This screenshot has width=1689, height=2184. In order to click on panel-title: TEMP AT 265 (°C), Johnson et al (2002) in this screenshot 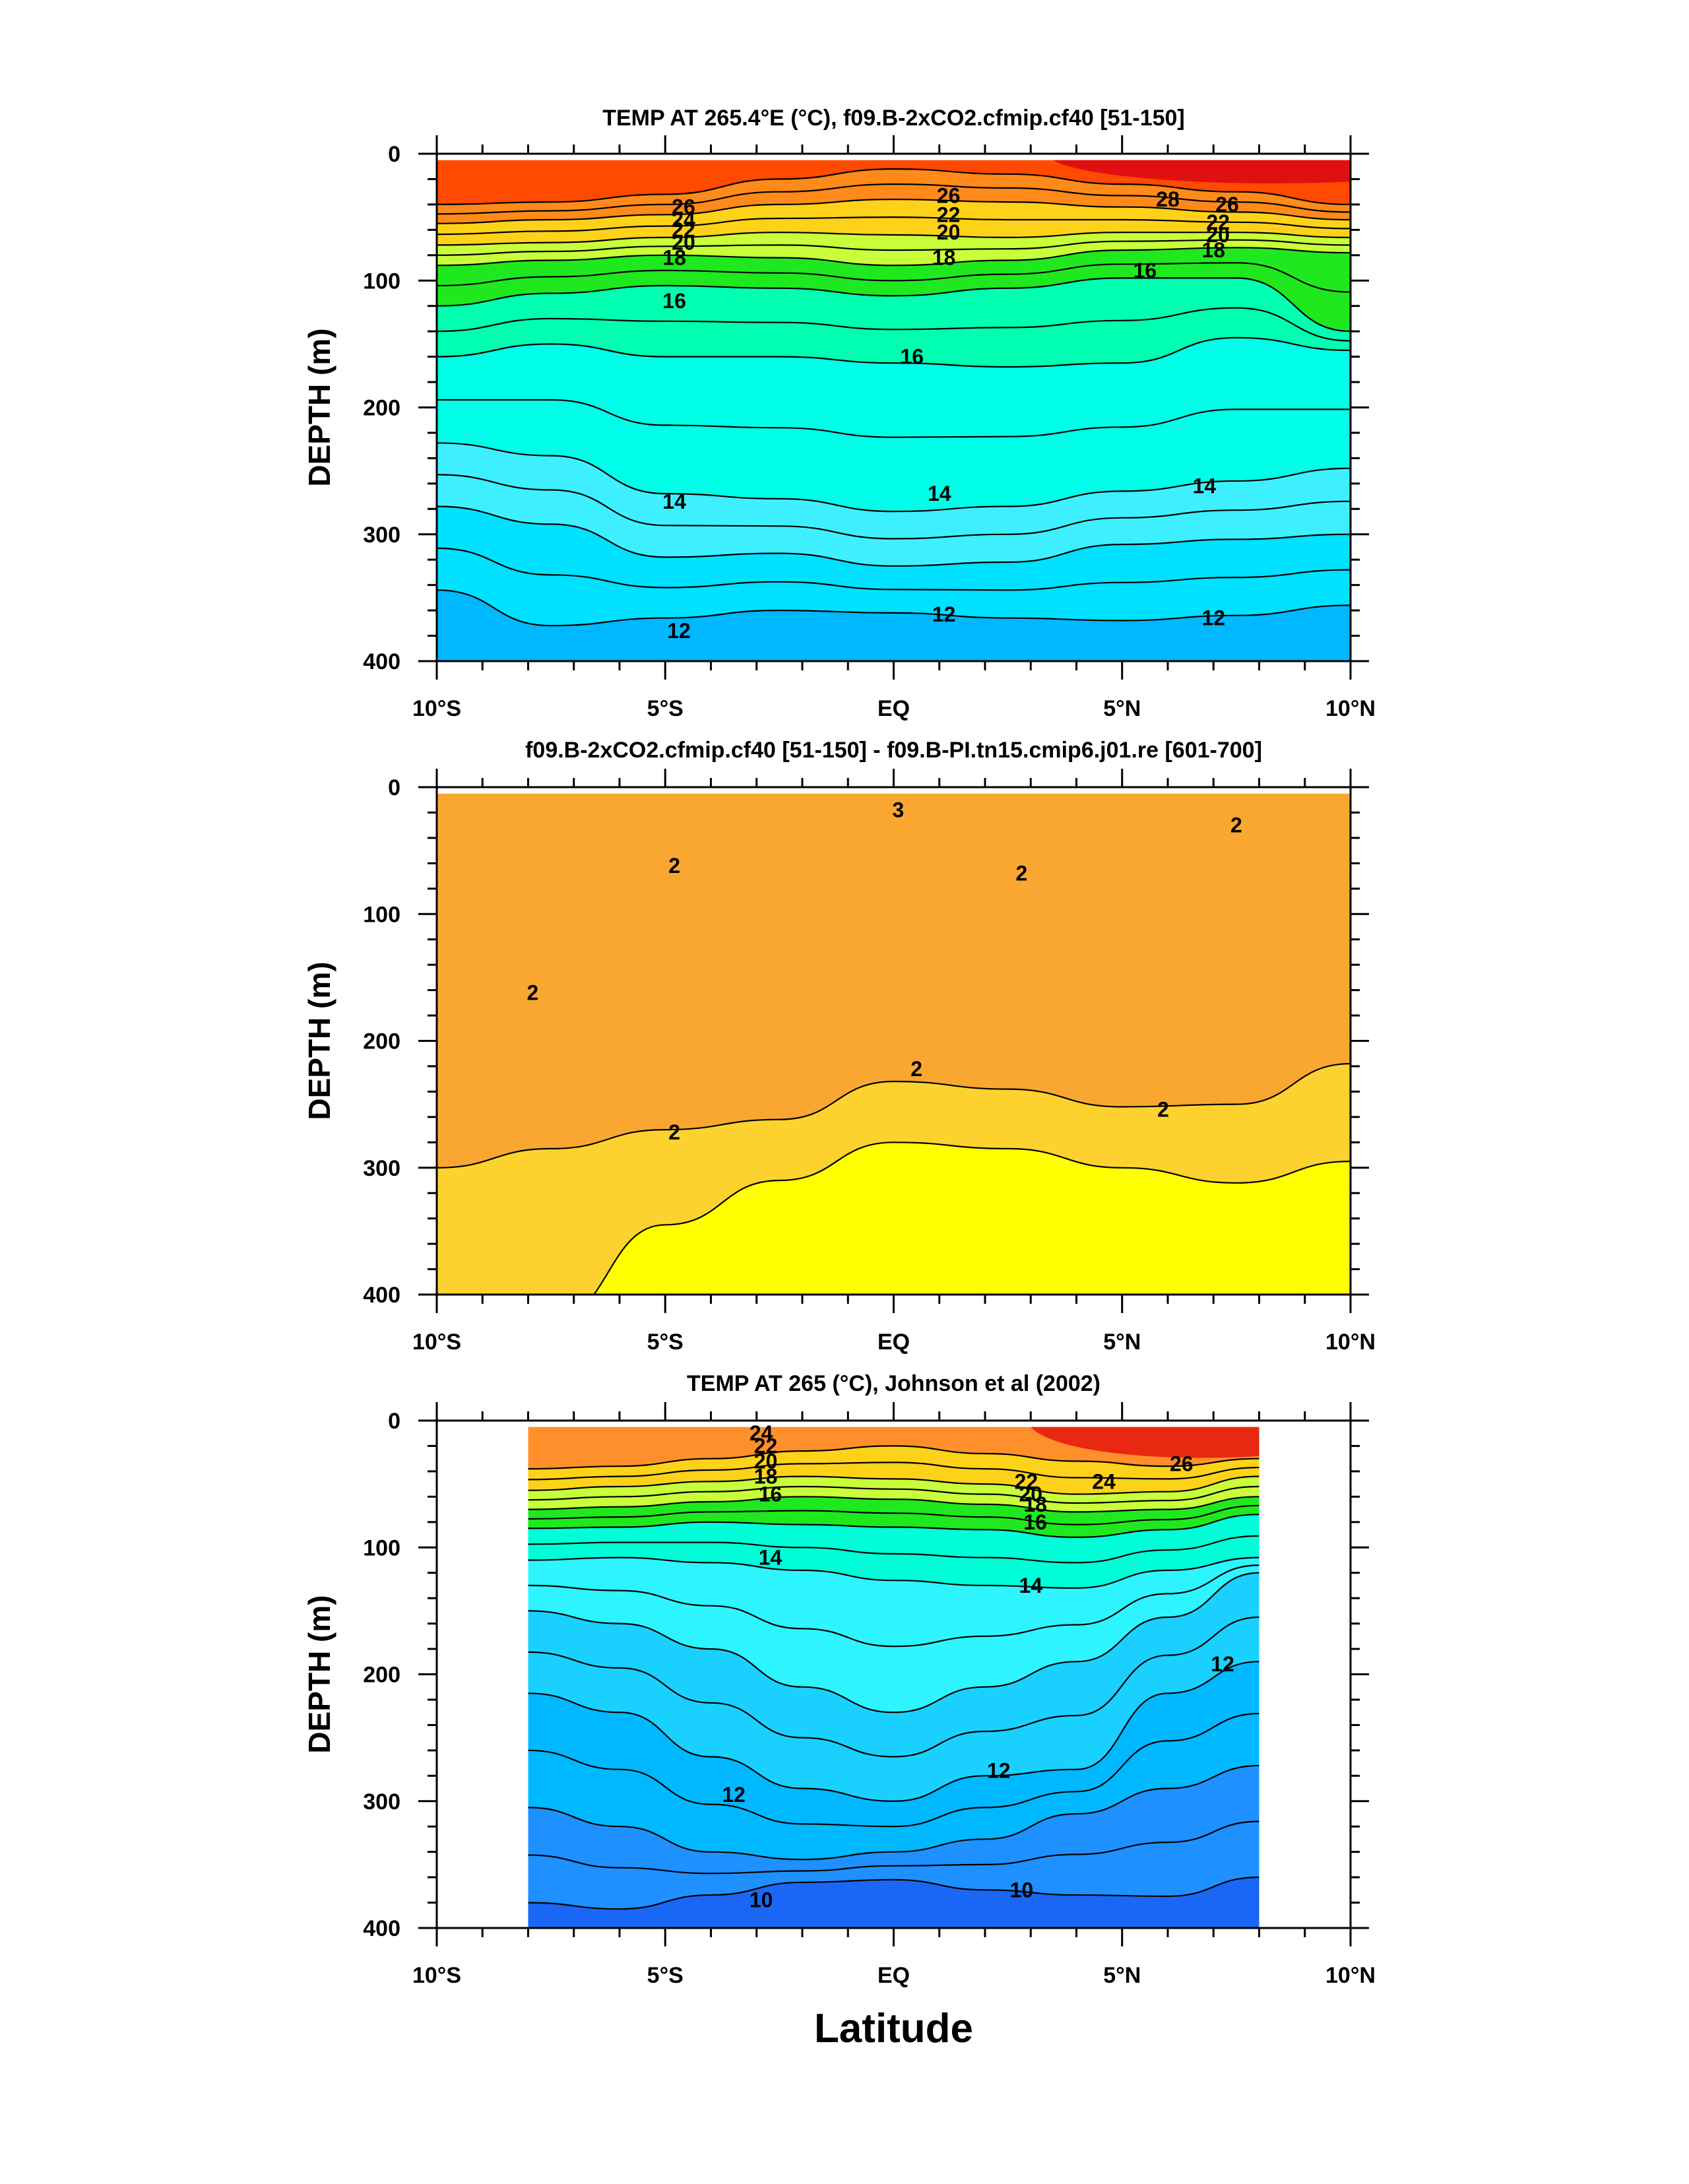, I will do `click(893, 1383)`.